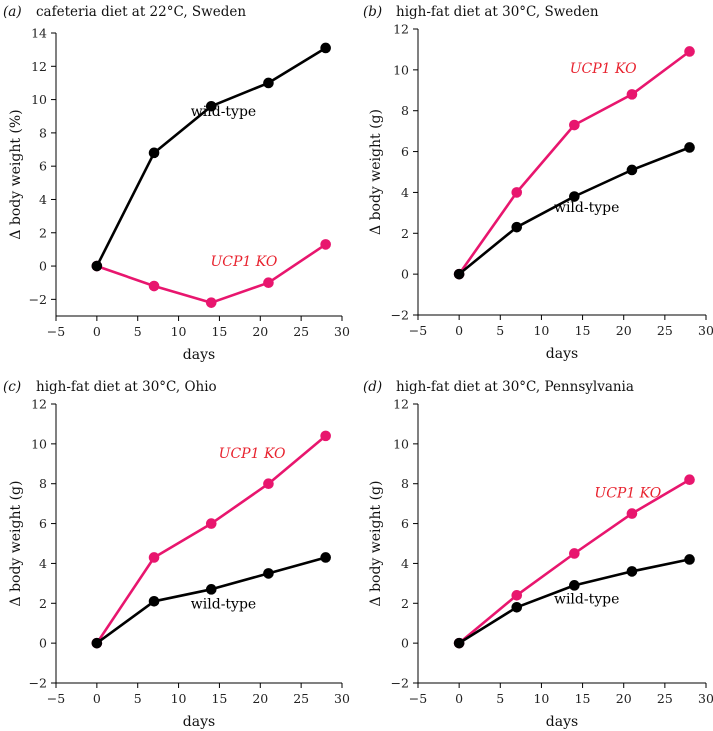 The image size is (713, 731). I want to click on panel-title: high-fat diet at 30°C, Sweden, so click(497, 12).